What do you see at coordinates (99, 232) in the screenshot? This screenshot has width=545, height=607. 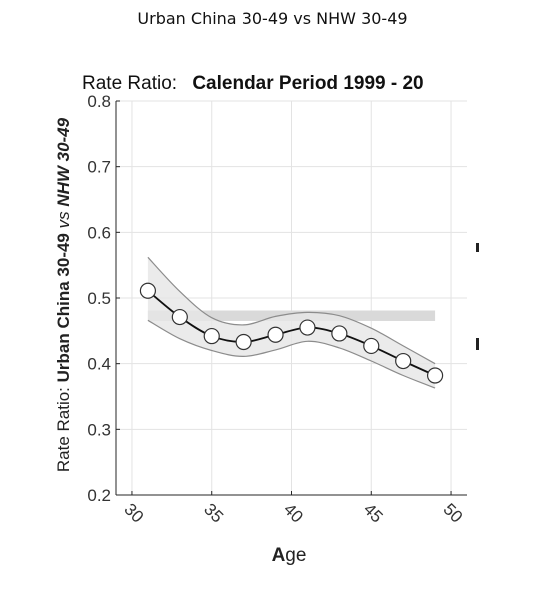 I see `y-tick-label-0.6: 0.6` at bounding box center [99, 232].